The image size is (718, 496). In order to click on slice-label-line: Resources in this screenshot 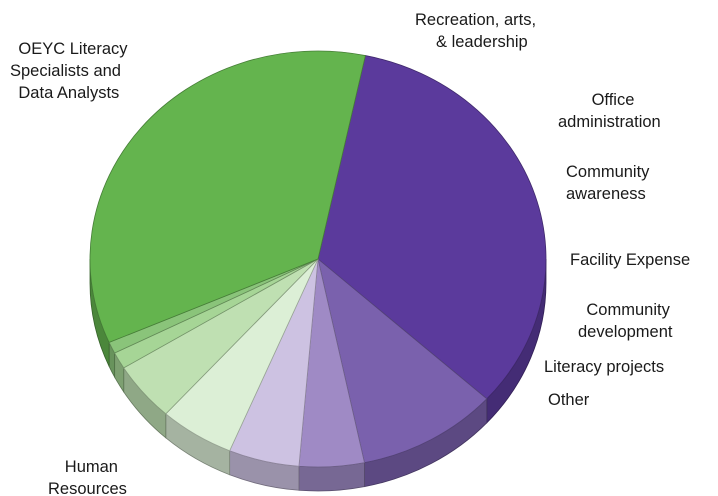, I will do `click(87, 488)`.